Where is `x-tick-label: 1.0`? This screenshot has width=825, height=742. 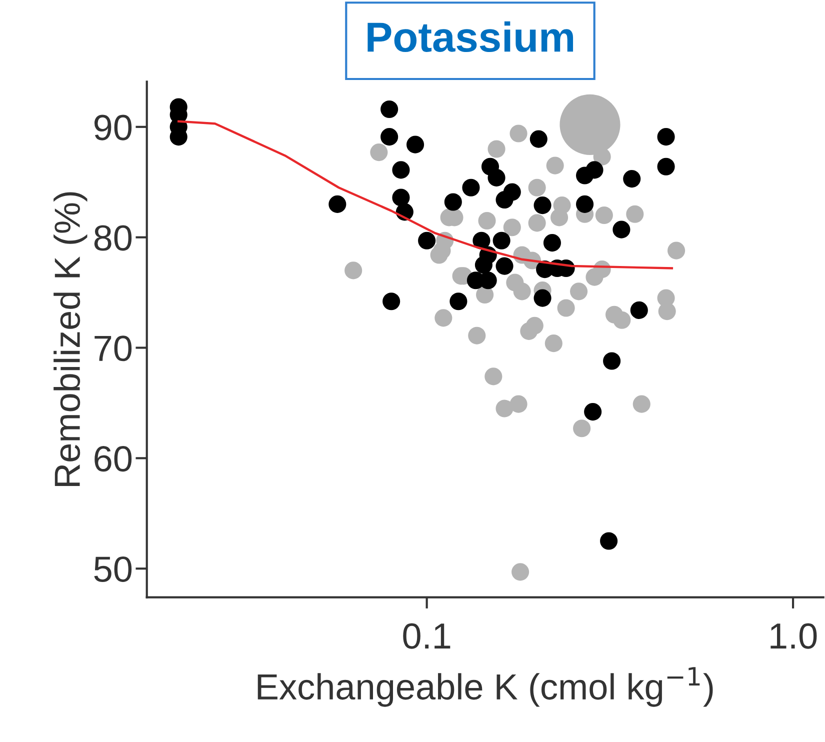
x-tick-label: 1.0 is located at coordinates (793, 636).